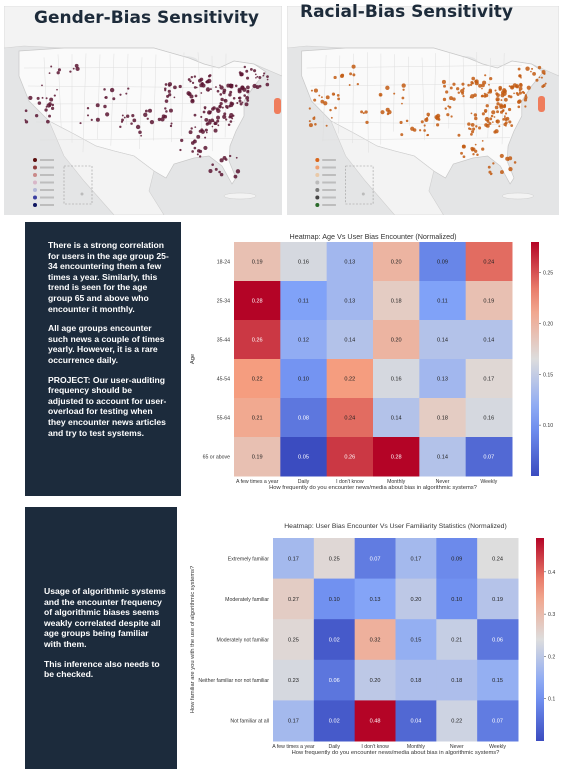 The image size is (583, 778). I want to click on y-tick-label: Moderately familiar, so click(247, 600).